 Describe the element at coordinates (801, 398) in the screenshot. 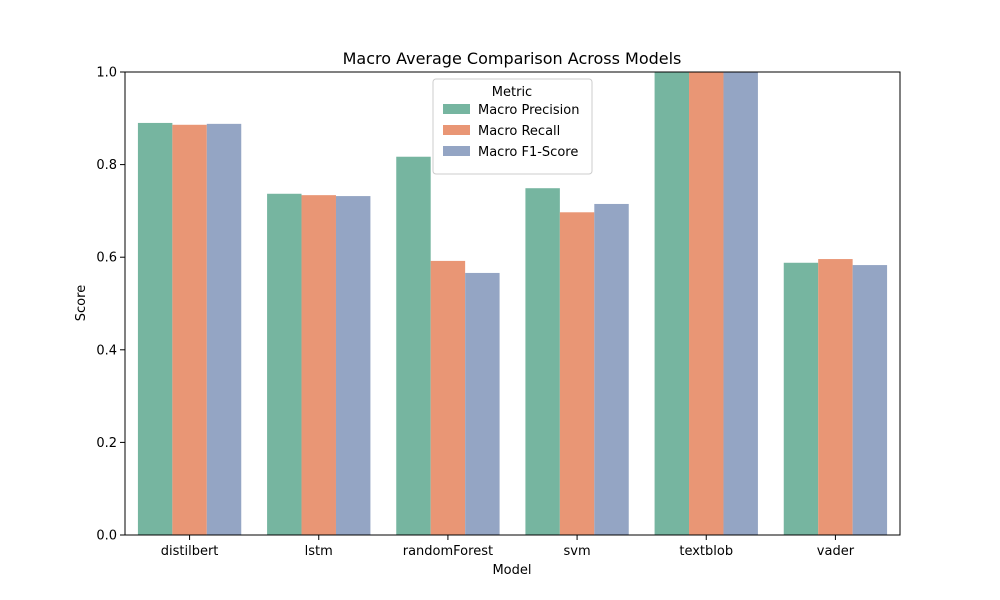

I see `bar-vader-macro-precision` at that location.